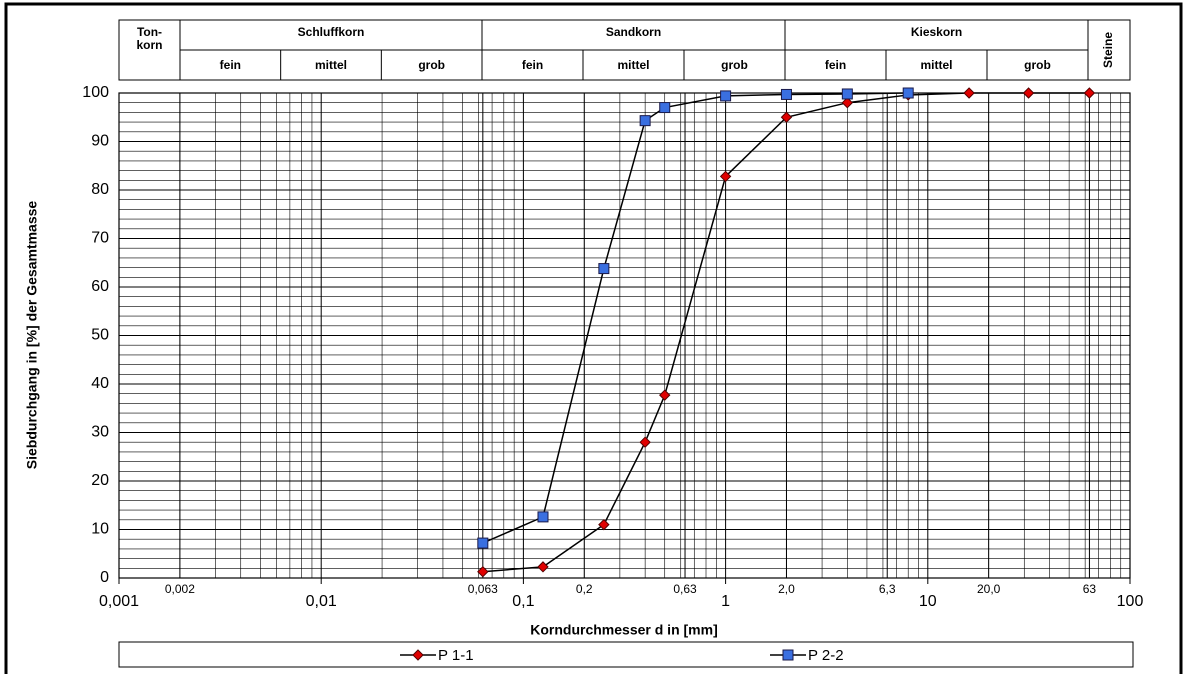  What do you see at coordinates (180, 589) in the screenshot?
I see `x-tick-label: 0,002` at bounding box center [180, 589].